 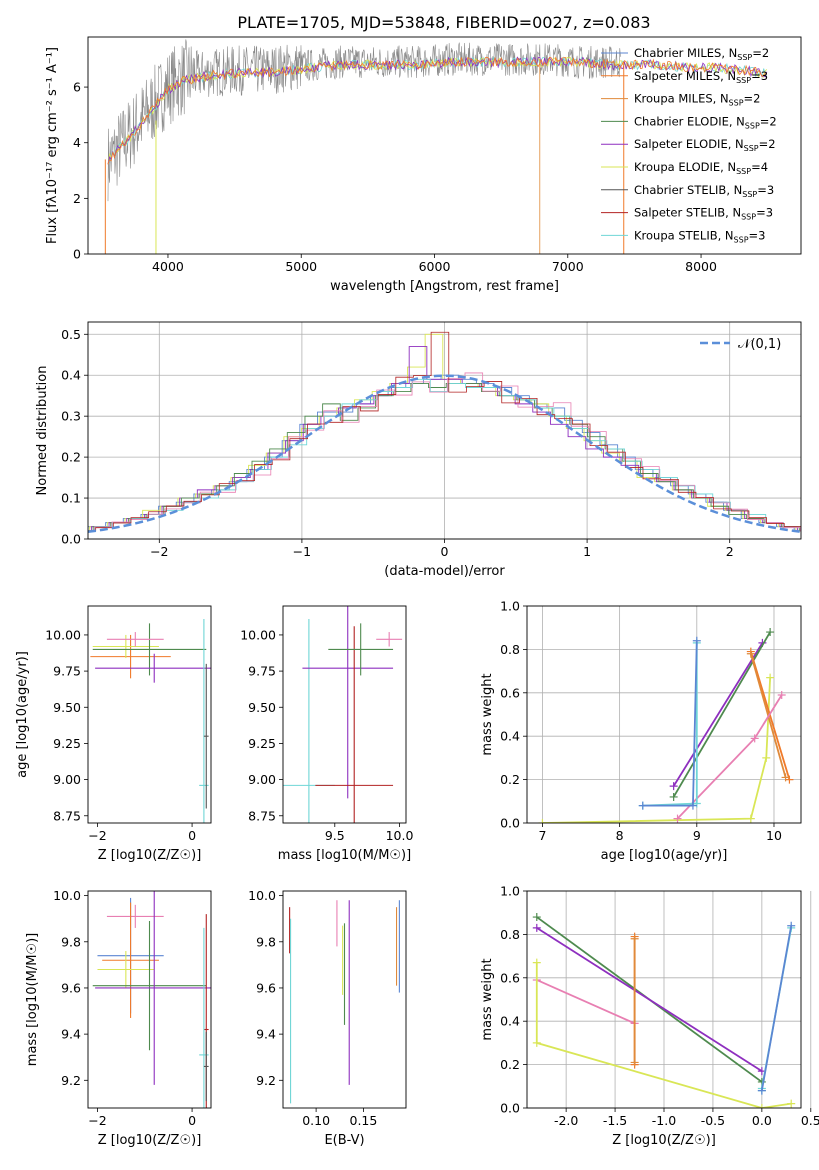 What do you see at coordinates (22, 714) in the screenshot?
I see `y-axis-label: age [log10(age/yr)]` at bounding box center [22, 714].